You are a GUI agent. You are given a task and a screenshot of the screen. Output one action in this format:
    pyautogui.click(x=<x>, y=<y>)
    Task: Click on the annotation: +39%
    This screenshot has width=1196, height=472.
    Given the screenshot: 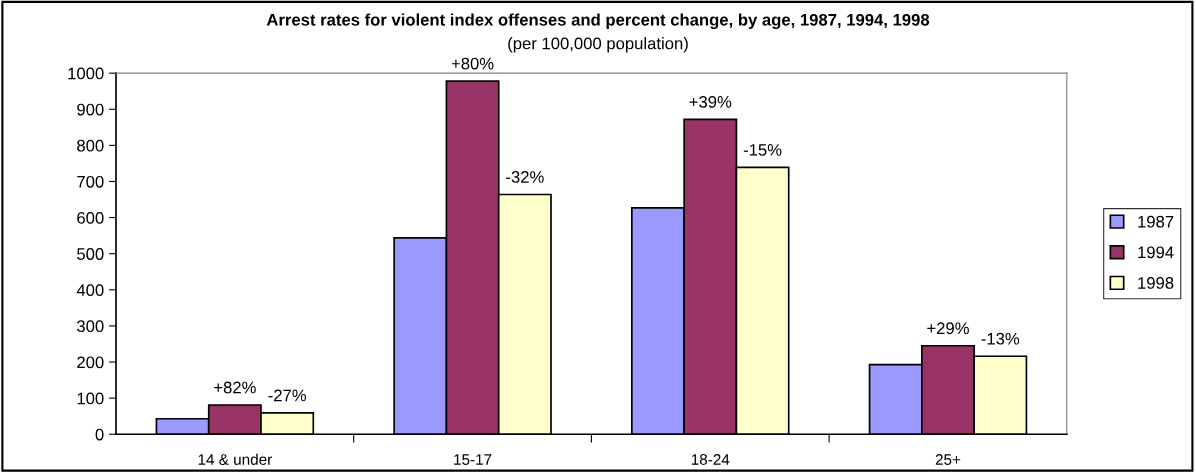 What is the action you would take?
    pyautogui.click(x=710, y=101)
    